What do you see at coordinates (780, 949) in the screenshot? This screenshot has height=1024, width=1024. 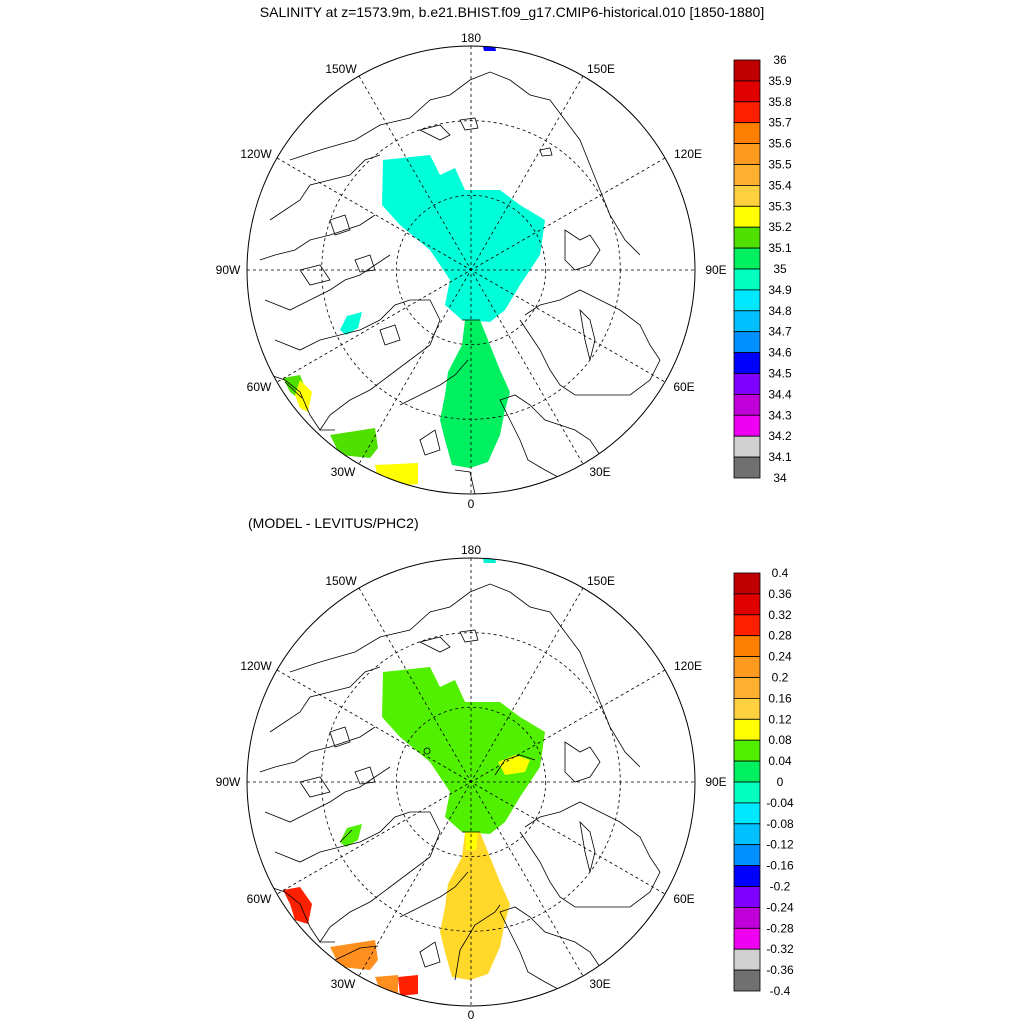 I see `colorbar-tick-label: -0.32` at bounding box center [780, 949].